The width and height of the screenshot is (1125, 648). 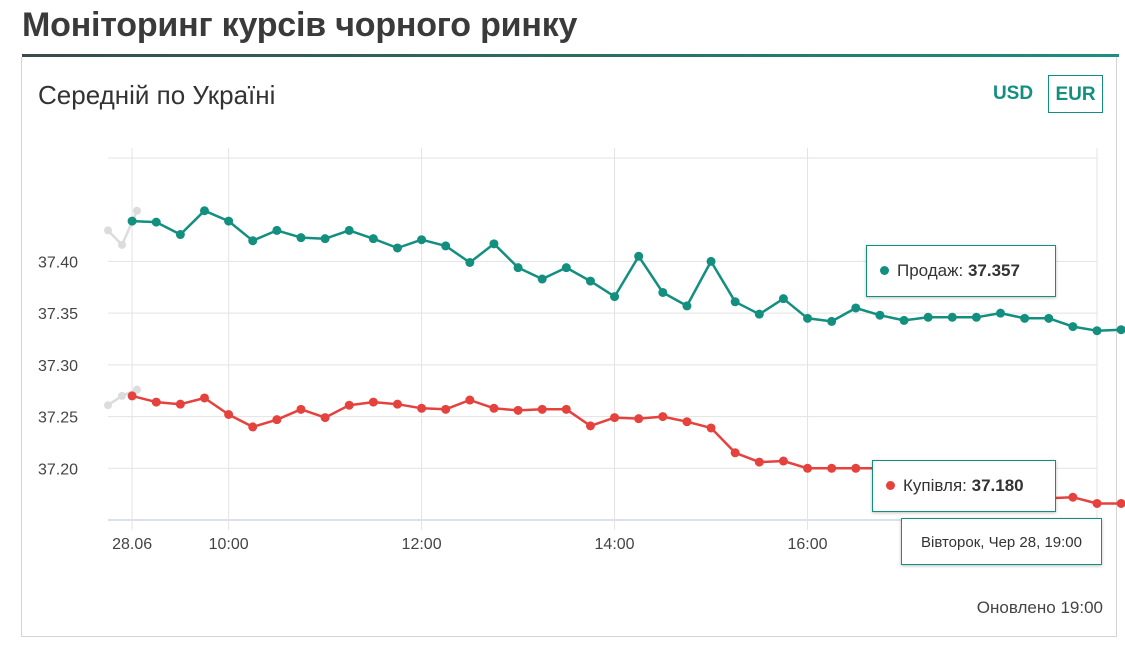 What do you see at coordinates (422, 544) in the screenshot?
I see `x-tick-label: 12:00` at bounding box center [422, 544].